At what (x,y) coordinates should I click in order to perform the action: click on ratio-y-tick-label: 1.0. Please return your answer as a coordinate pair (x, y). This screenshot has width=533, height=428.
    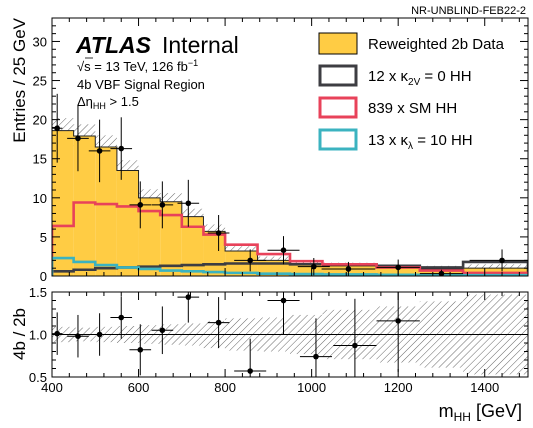
    Looking at the image, I should click on (38, 335).